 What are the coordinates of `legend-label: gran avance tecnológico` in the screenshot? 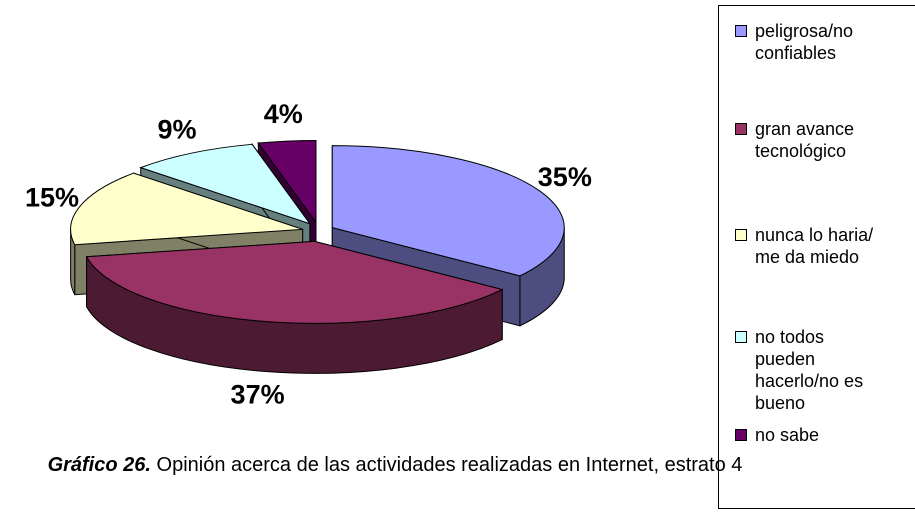 It's located at (805, 140).